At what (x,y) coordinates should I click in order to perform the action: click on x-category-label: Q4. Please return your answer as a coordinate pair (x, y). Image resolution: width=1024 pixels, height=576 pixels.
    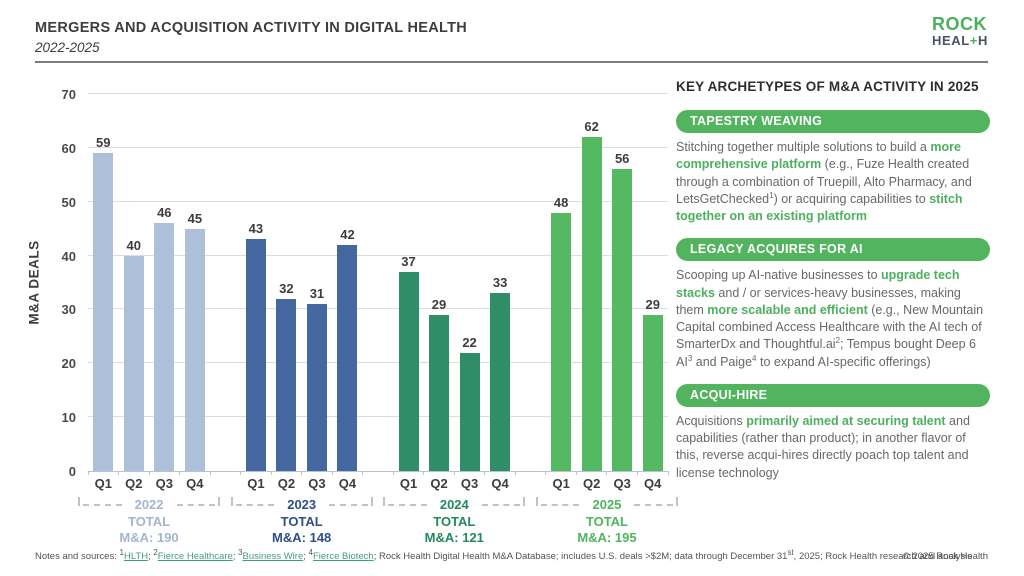
    Looking at the image, I should click on (653, 483).